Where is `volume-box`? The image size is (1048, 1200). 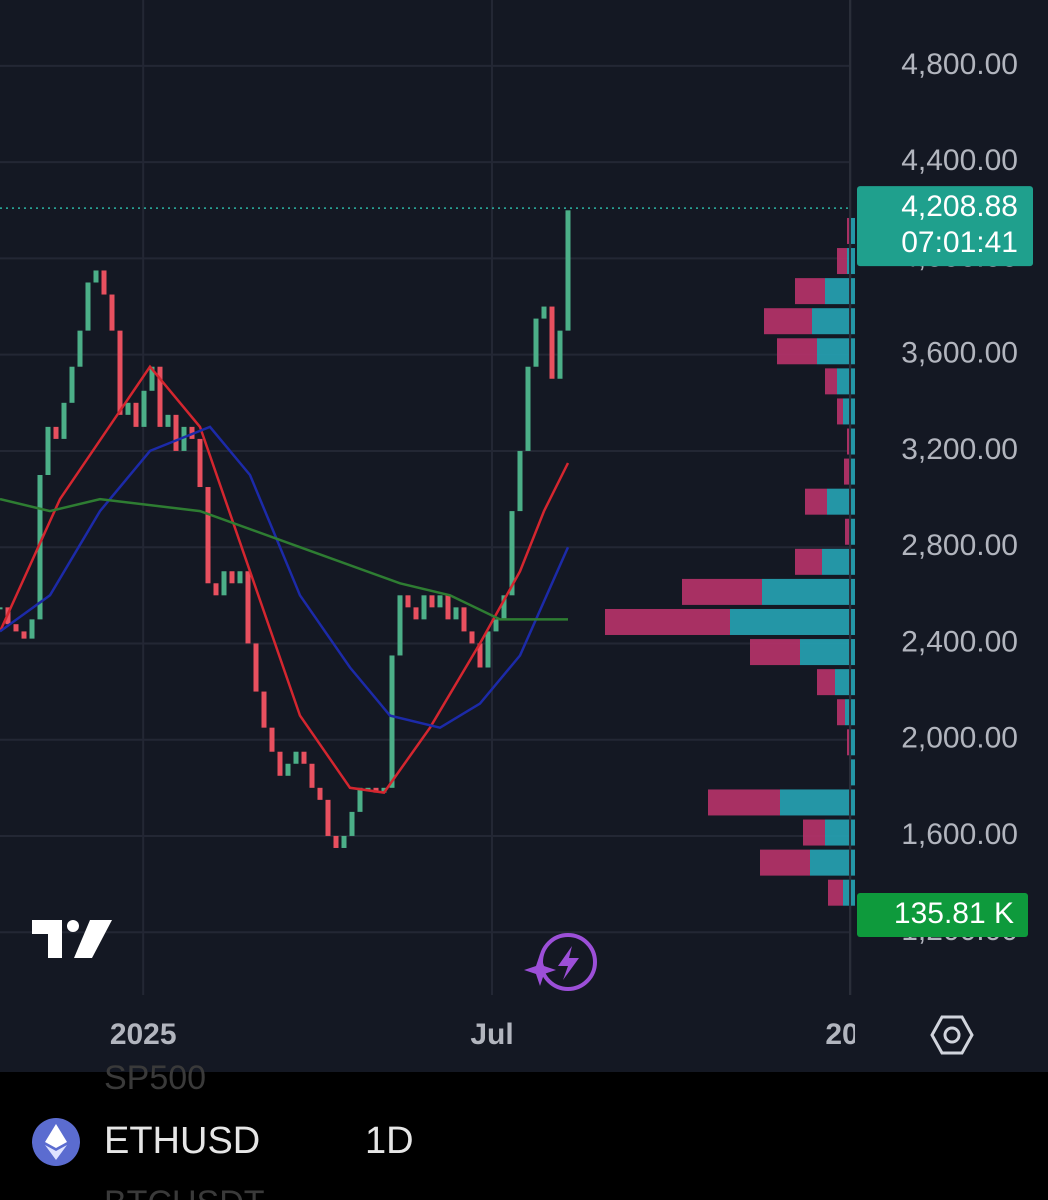 volume-box is located at coordinates (942, 915).